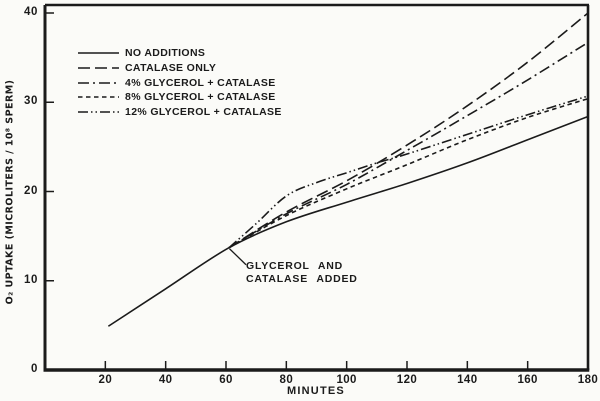 The height and width of the screenshot is (401, 600). I want to click on legend-row-4-glycerol-catalase: 4% GLYCEROL + CATALASE, so click(180, 82).